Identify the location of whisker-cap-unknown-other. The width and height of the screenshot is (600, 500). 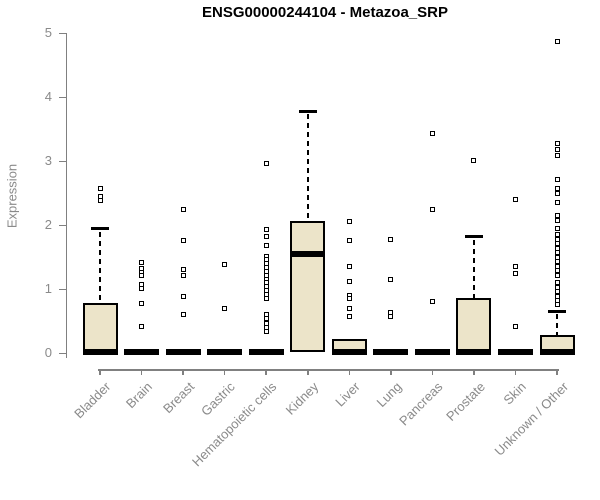
(557, 311).